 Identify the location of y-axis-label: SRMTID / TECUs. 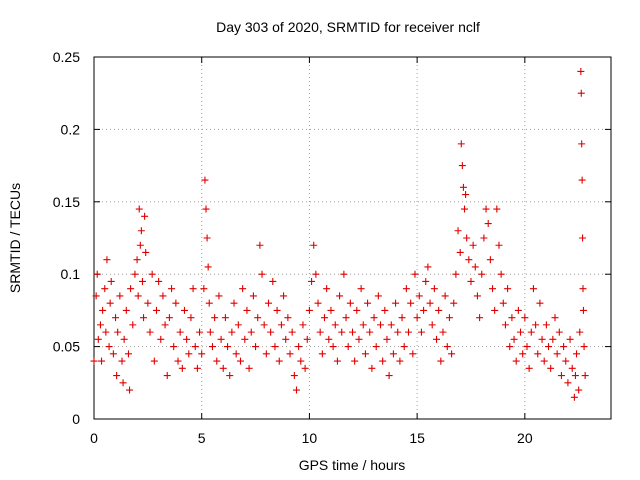
(15, 238).